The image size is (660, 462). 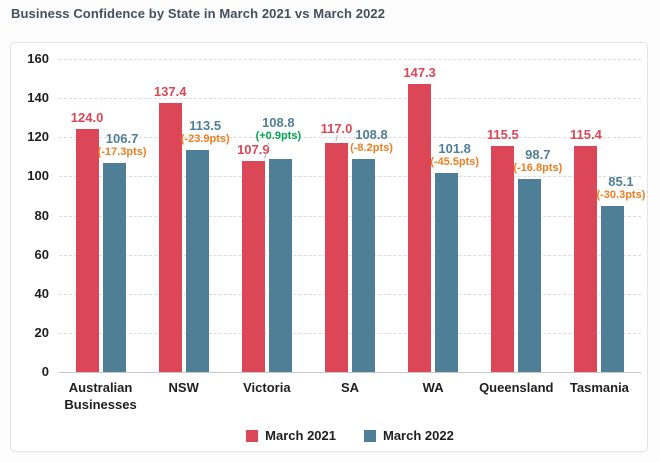 I want to click on bar-march-2021-australian-businesses, so click(x=87, y=250).